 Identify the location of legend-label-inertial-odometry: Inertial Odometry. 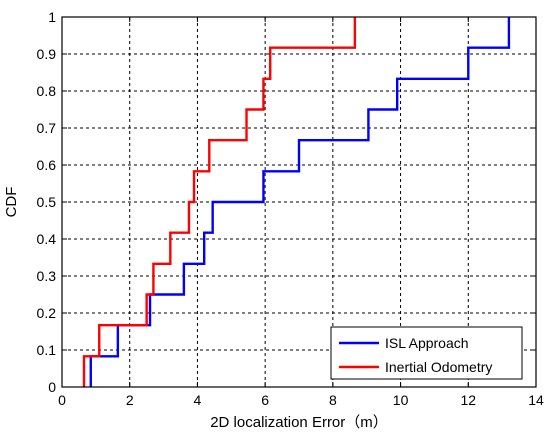
(438, 367).